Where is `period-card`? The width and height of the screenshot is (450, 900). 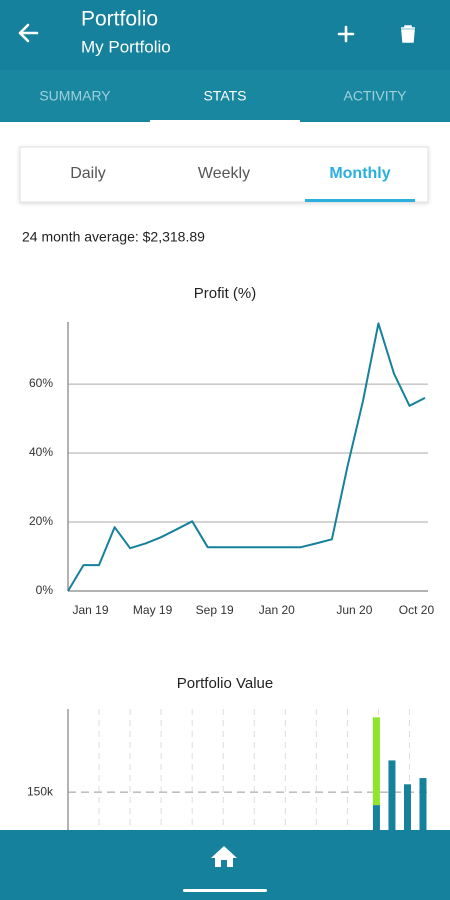 period-card is located at coordinates (224, 174).